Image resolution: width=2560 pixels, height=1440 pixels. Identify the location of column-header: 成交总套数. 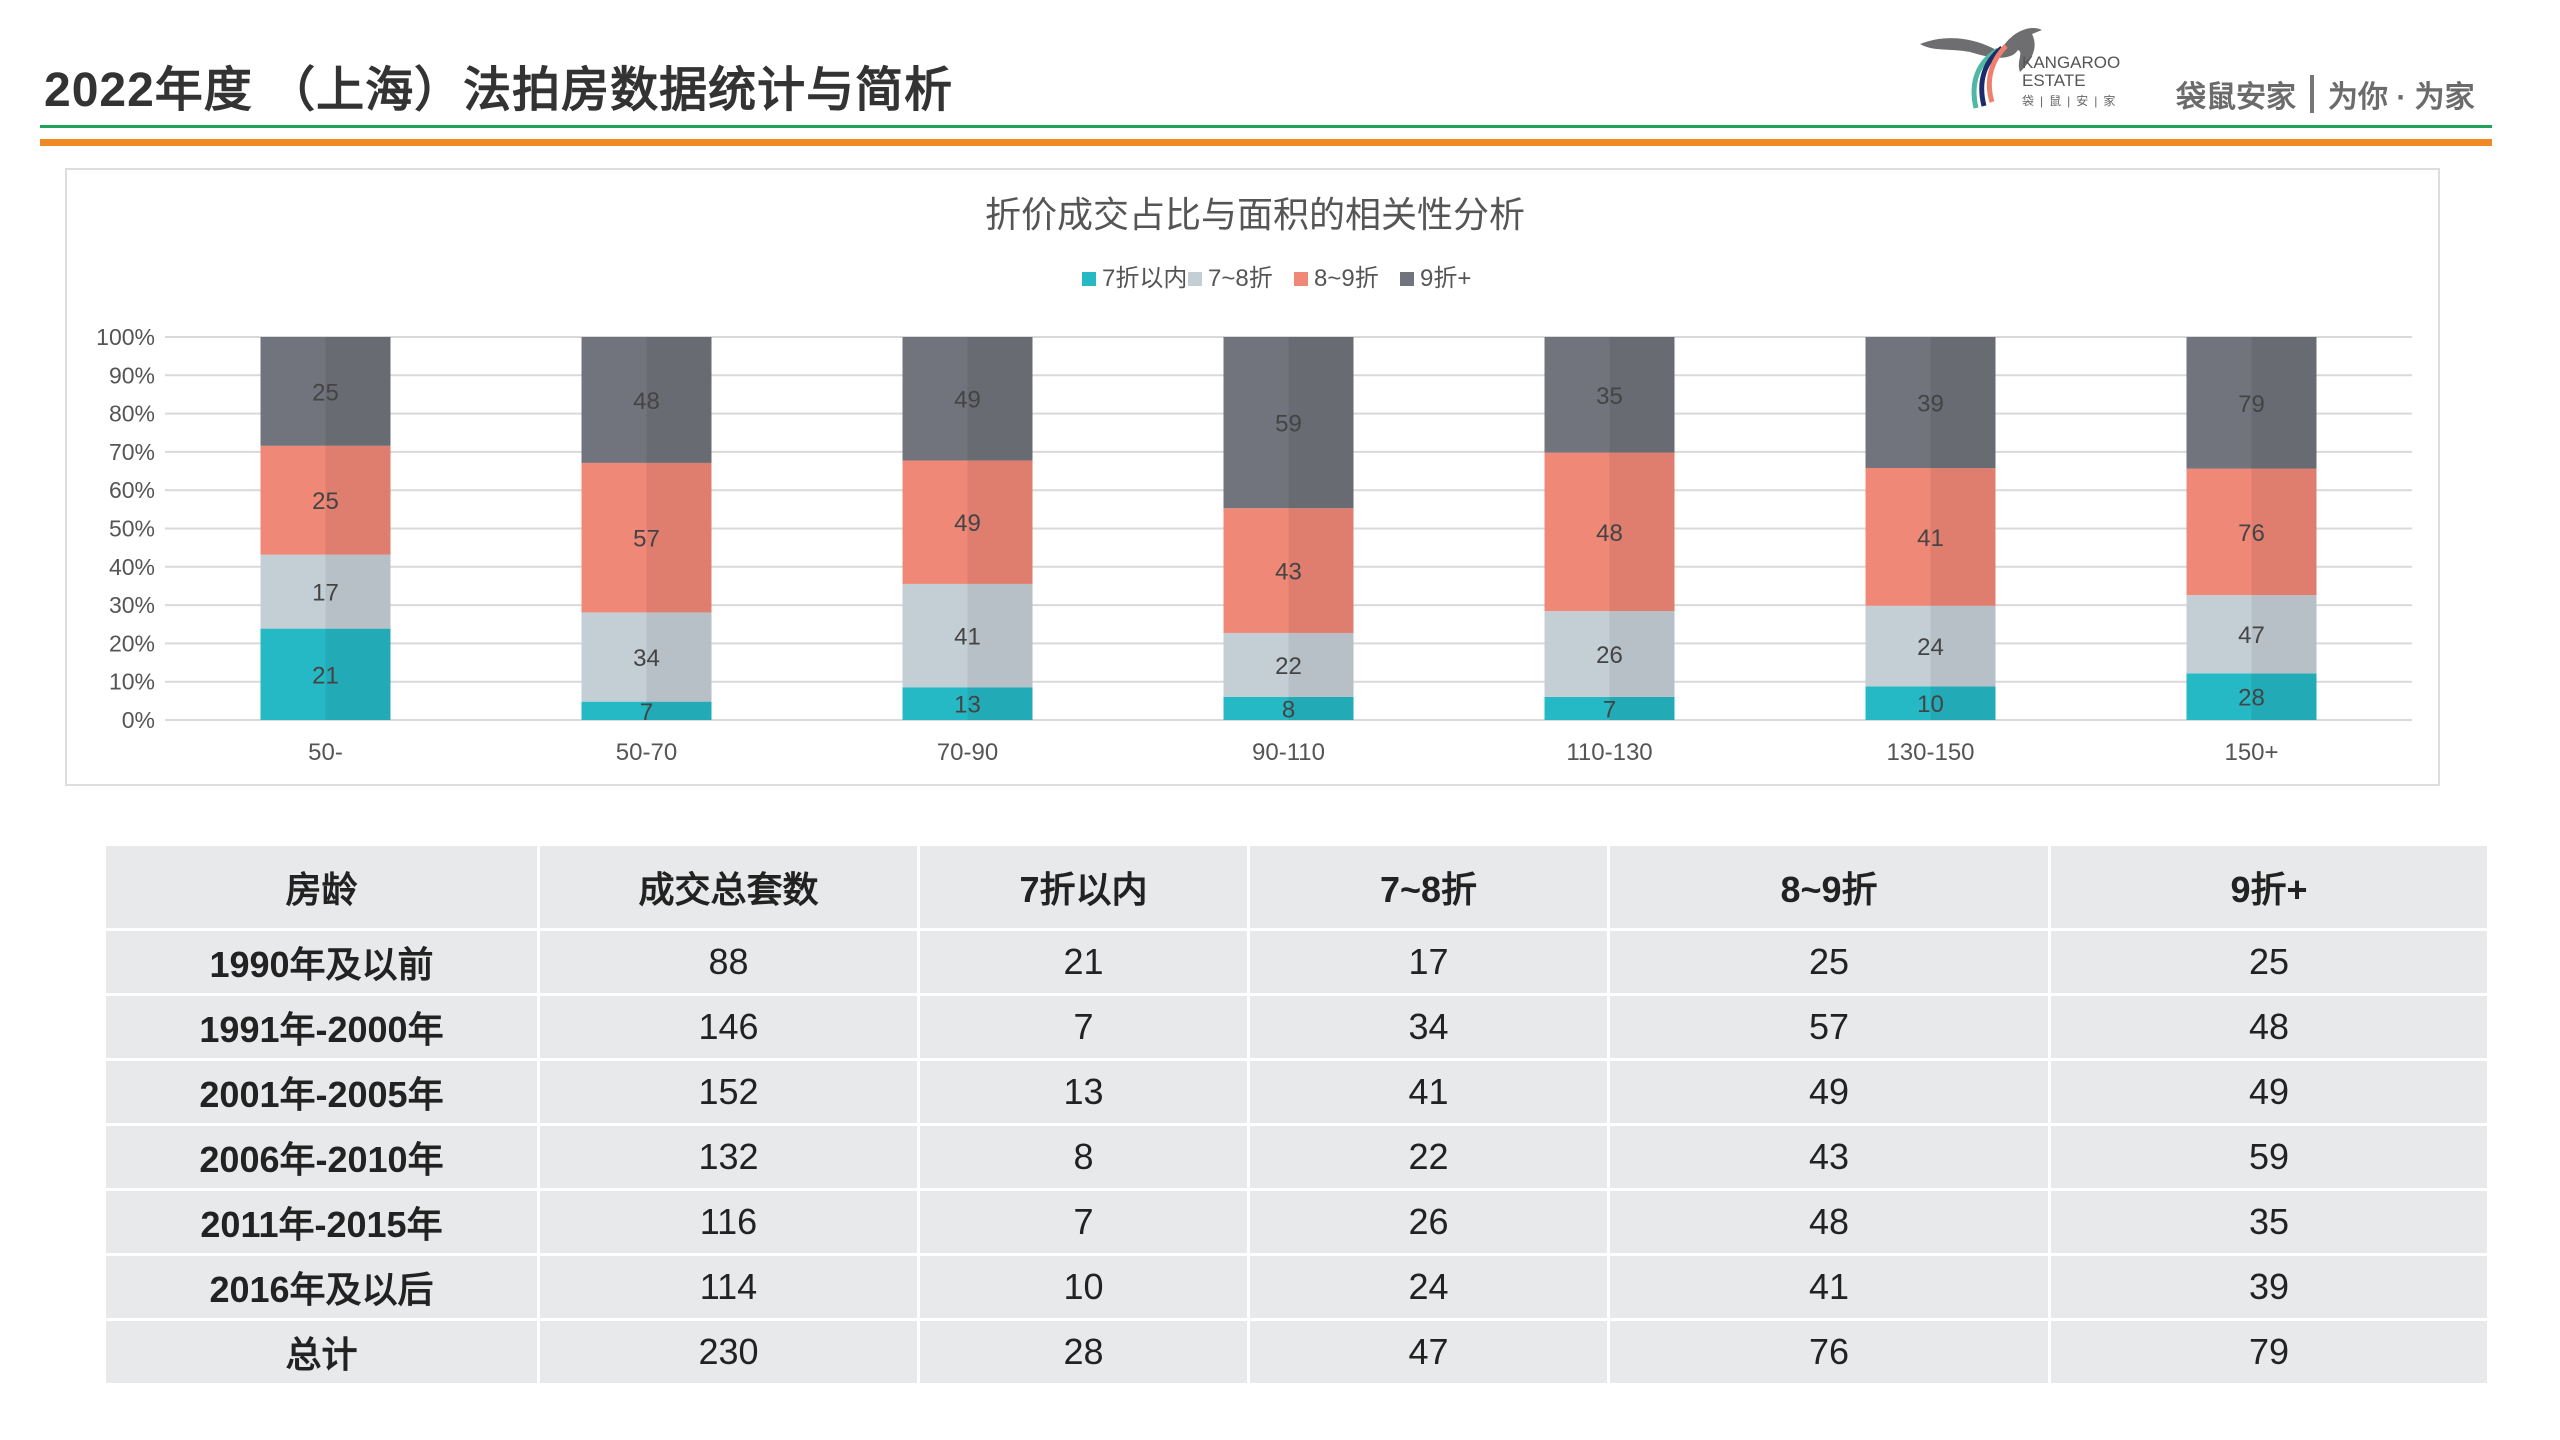
(728, 887).